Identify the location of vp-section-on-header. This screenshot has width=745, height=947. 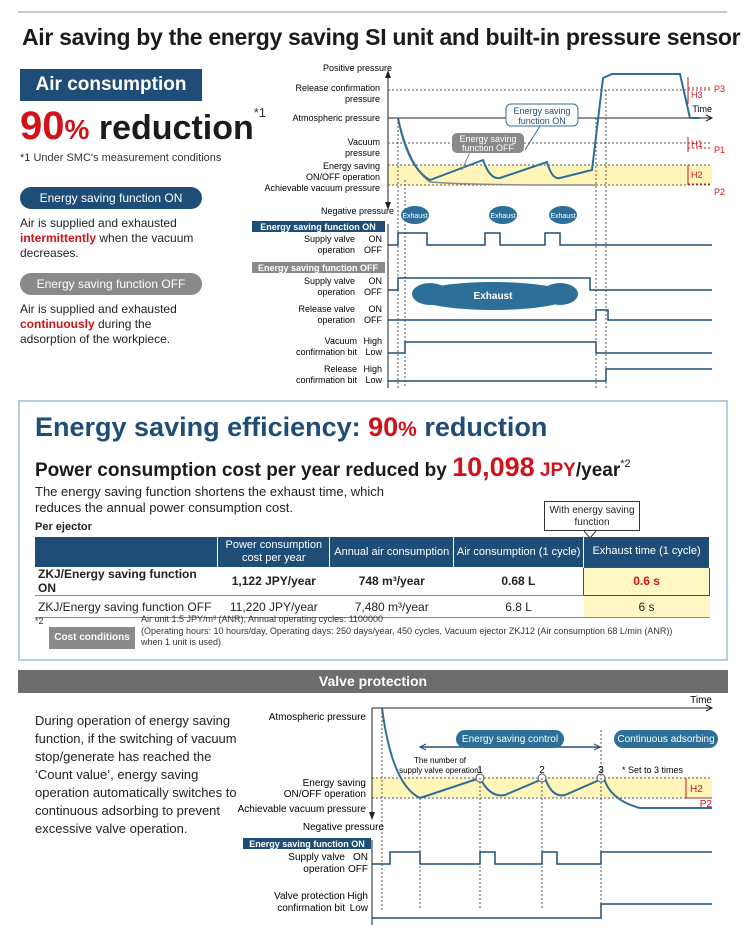
(307, 843).